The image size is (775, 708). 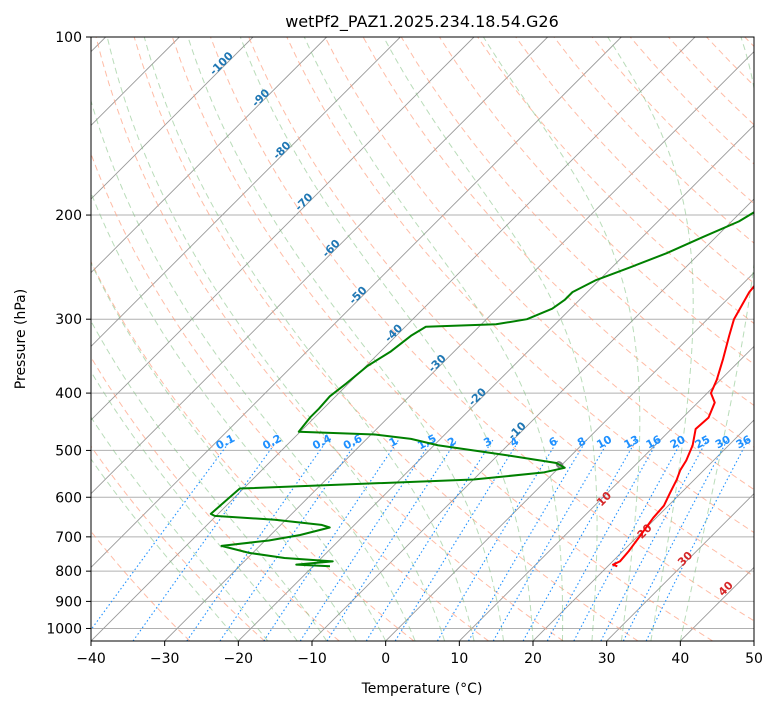 I want to click on y-tick-label: 900, so click(x=68, y=602).